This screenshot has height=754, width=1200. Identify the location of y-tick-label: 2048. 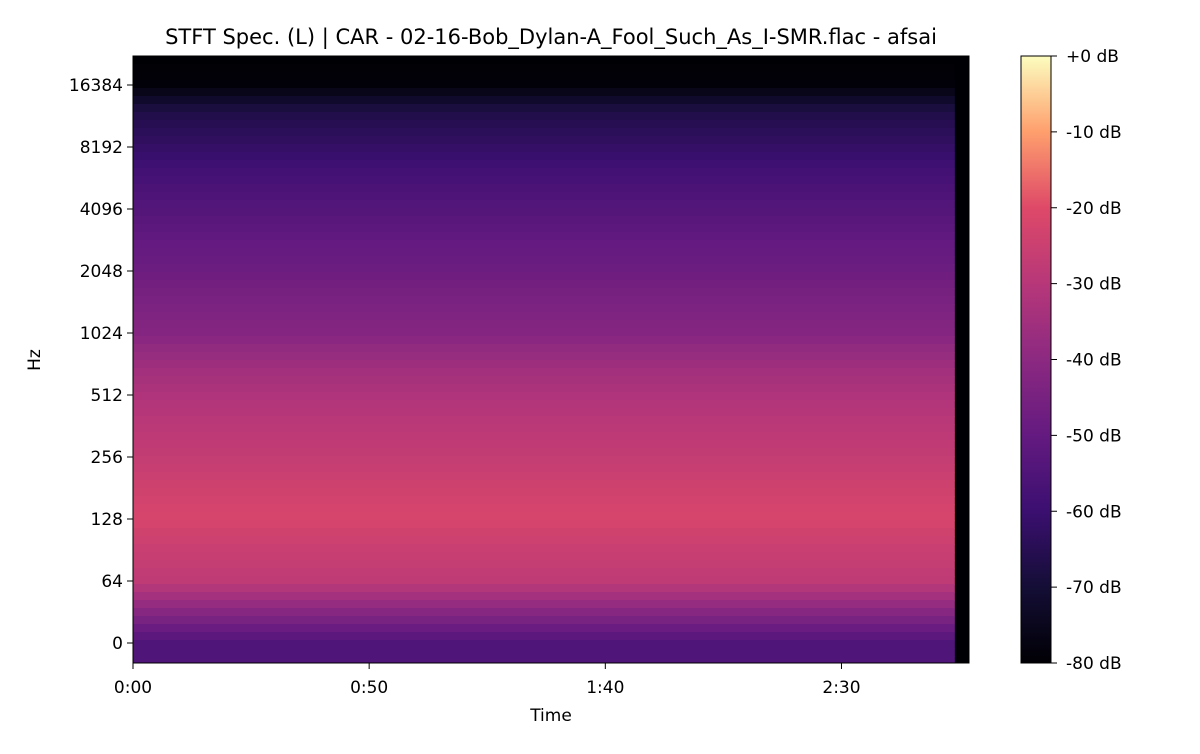
(101, 272).